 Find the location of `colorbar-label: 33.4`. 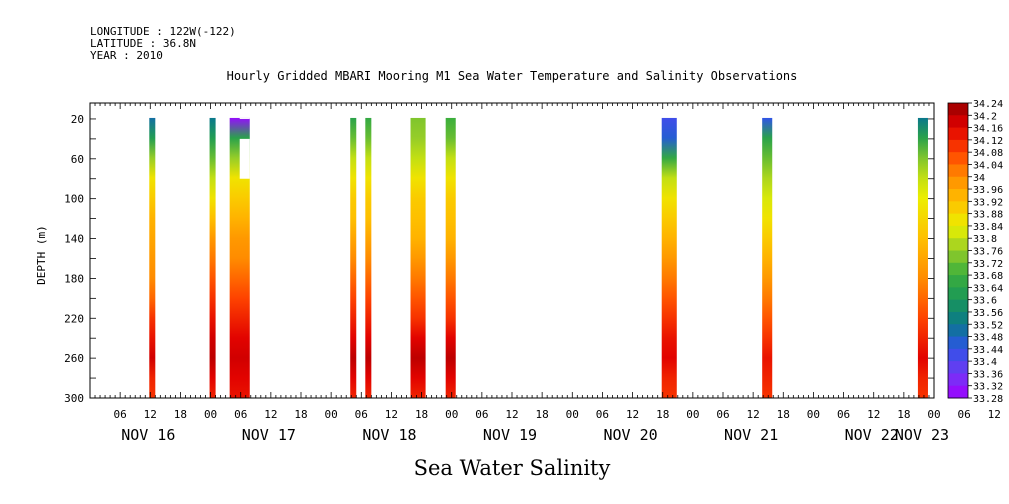

colorbar-label: 33.4 is located at coordinates (985, 362).